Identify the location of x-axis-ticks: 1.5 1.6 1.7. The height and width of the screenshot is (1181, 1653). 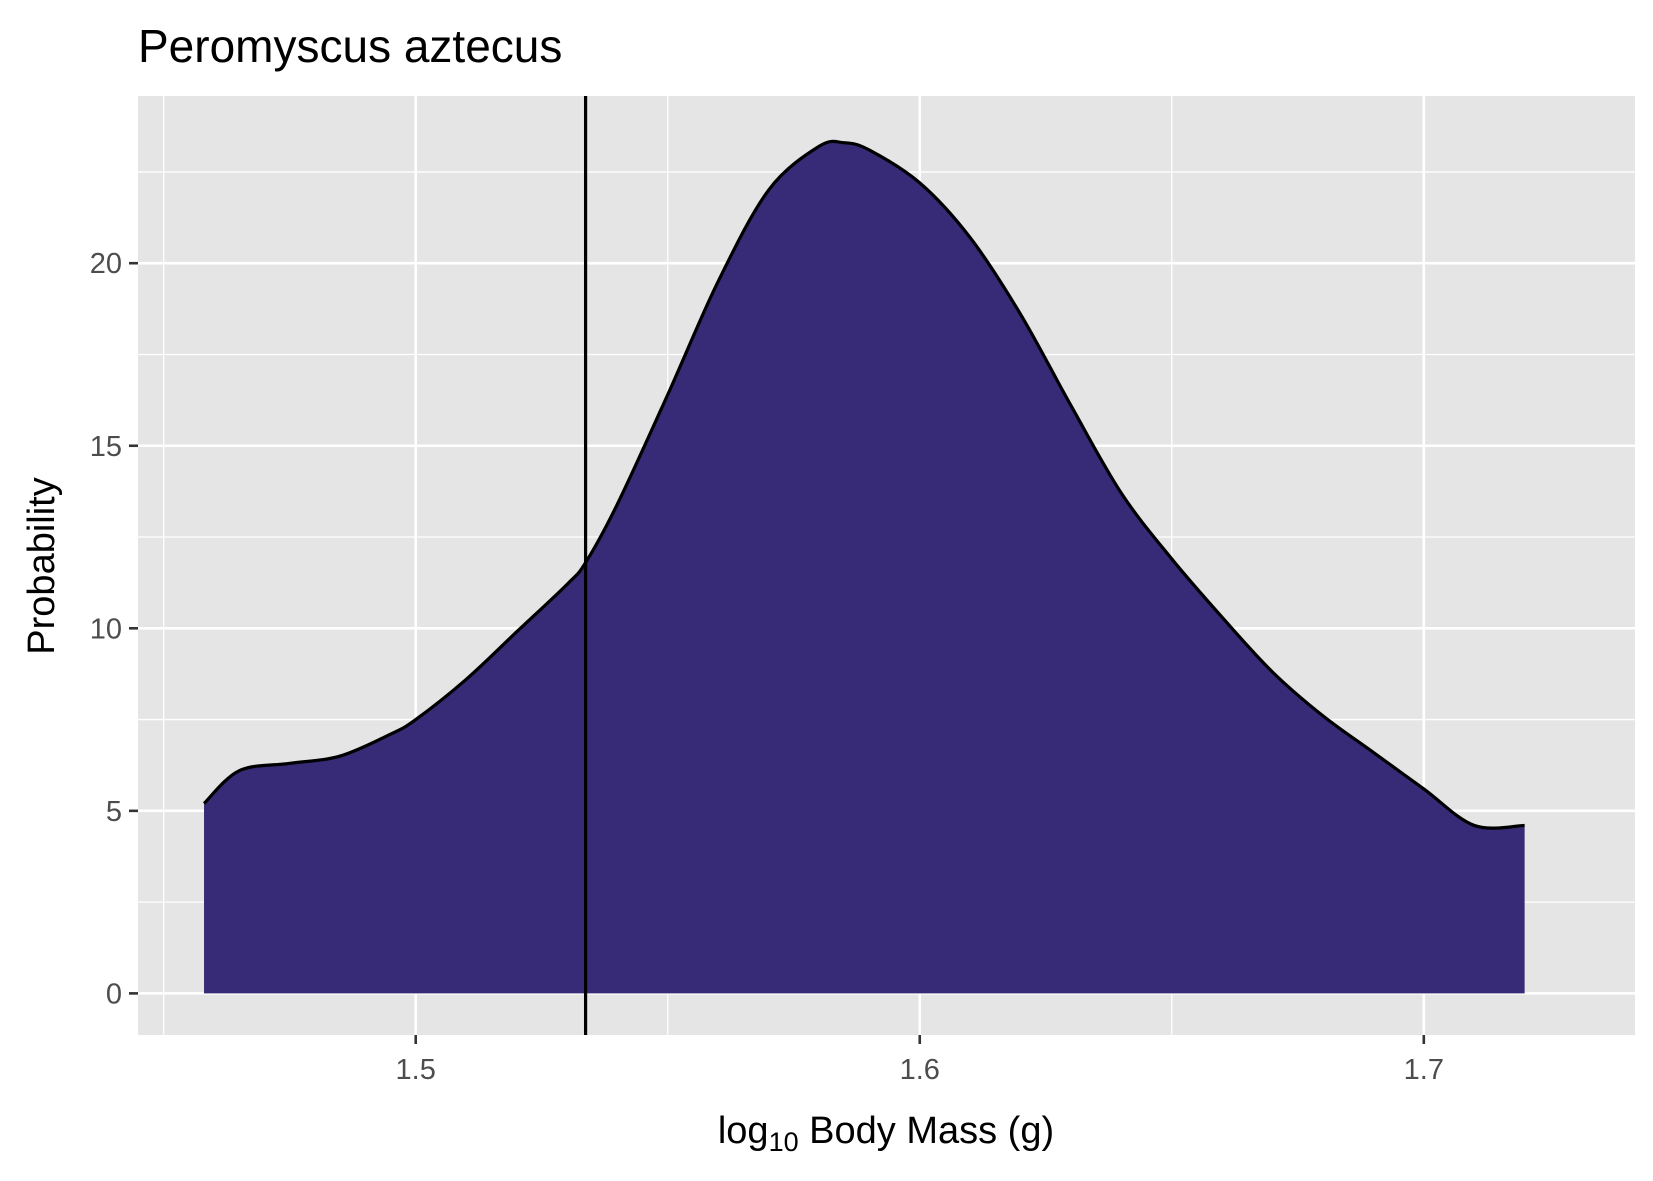
(920, 1060).